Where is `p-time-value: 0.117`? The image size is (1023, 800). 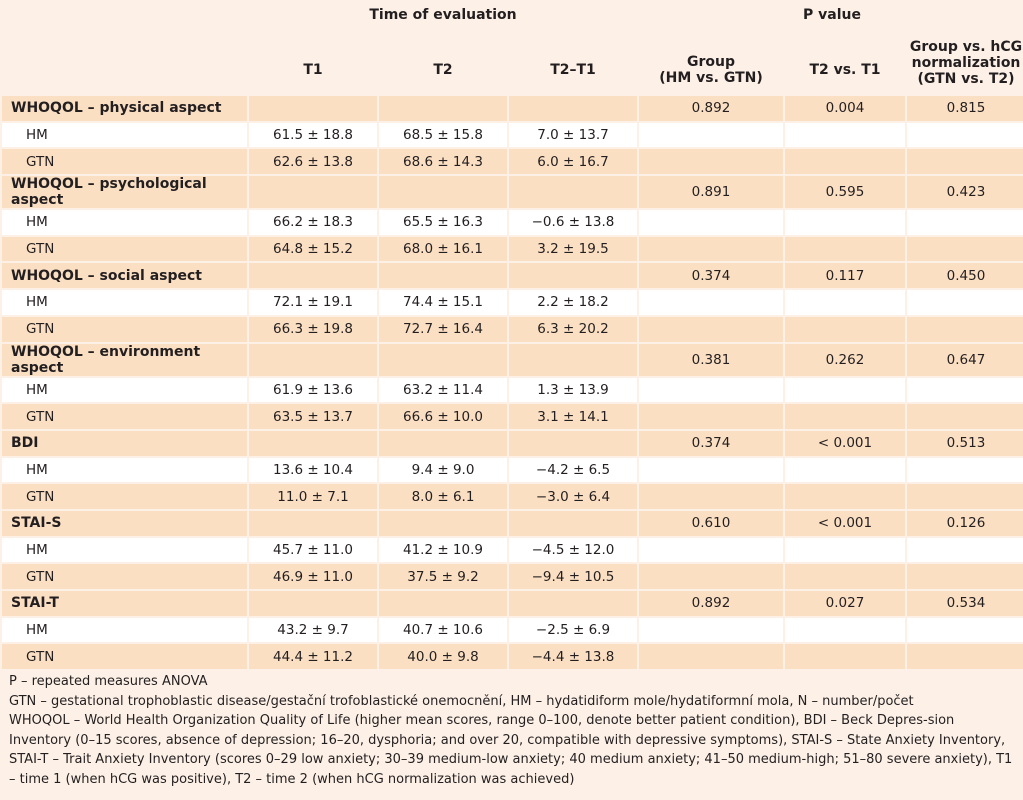 p-time-value: 0.117 is located at coordinates (845, 277).